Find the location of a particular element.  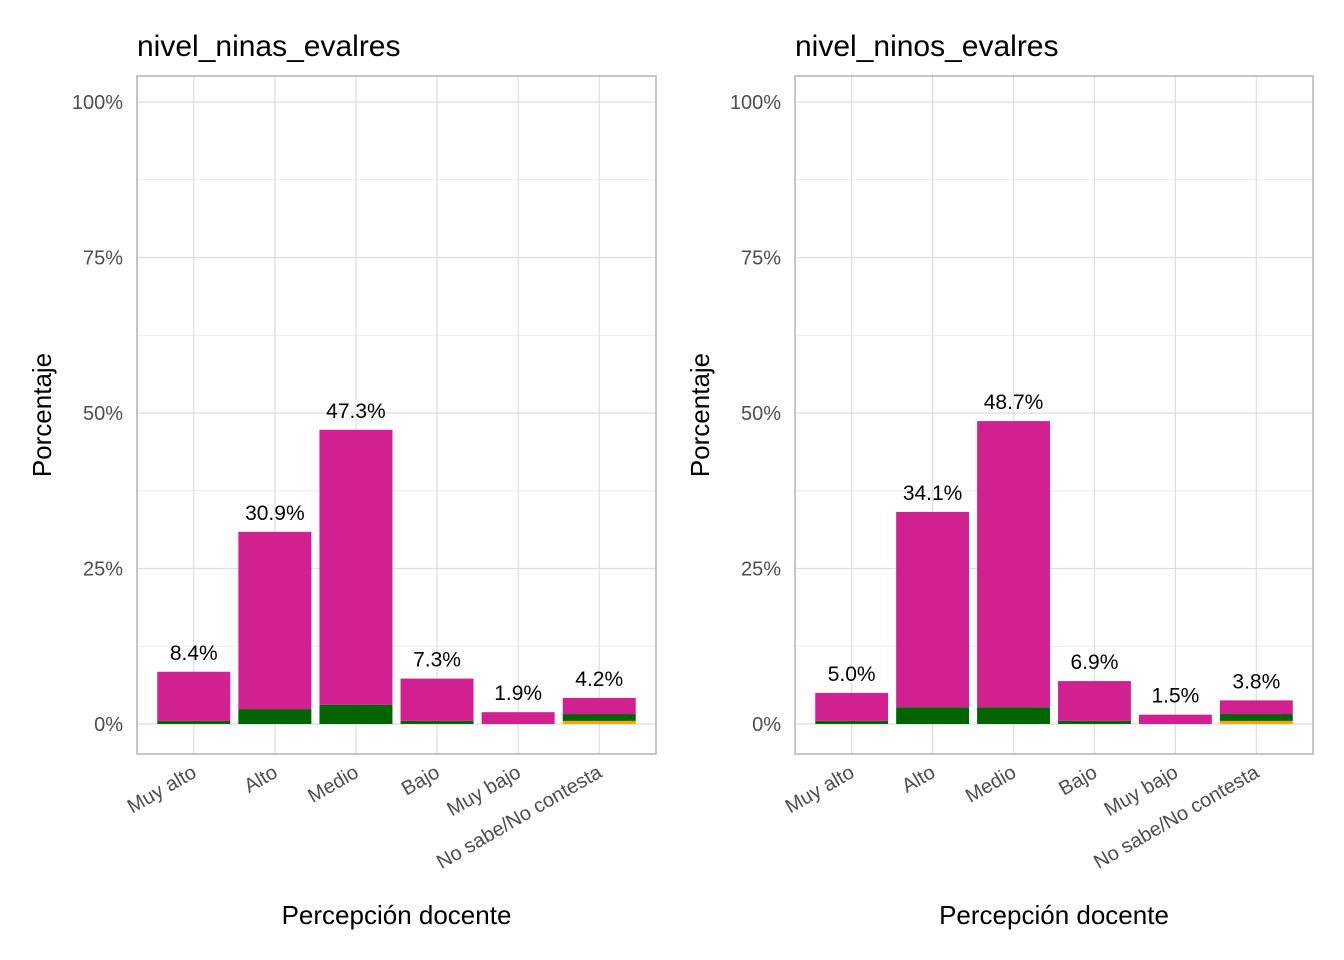

data-label: 4.2% is located at coordinates (599, 679).